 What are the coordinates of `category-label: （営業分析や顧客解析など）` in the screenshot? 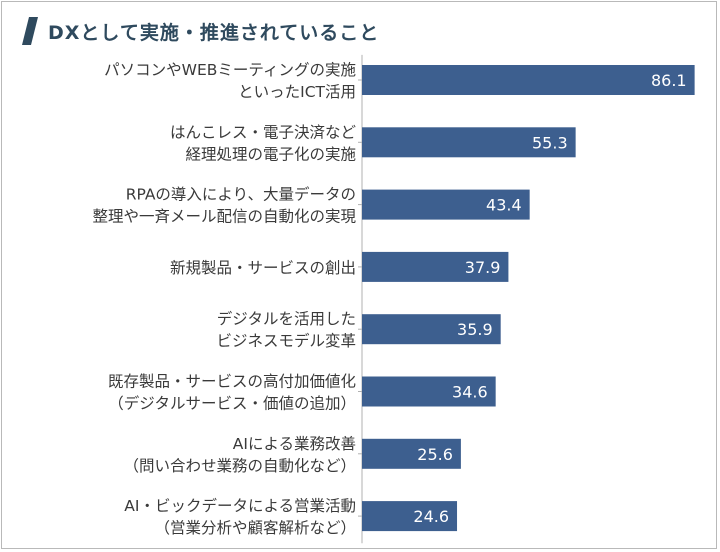 It's located at (255, 528).